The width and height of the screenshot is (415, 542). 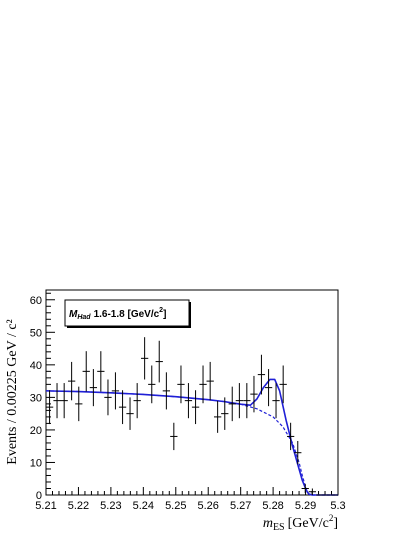 What do you see at coordinates (12, 391) in the screenshot?
I see `y-axis-title: Events / 0.00225 GeV / c²` at bounding box center [12, 391].